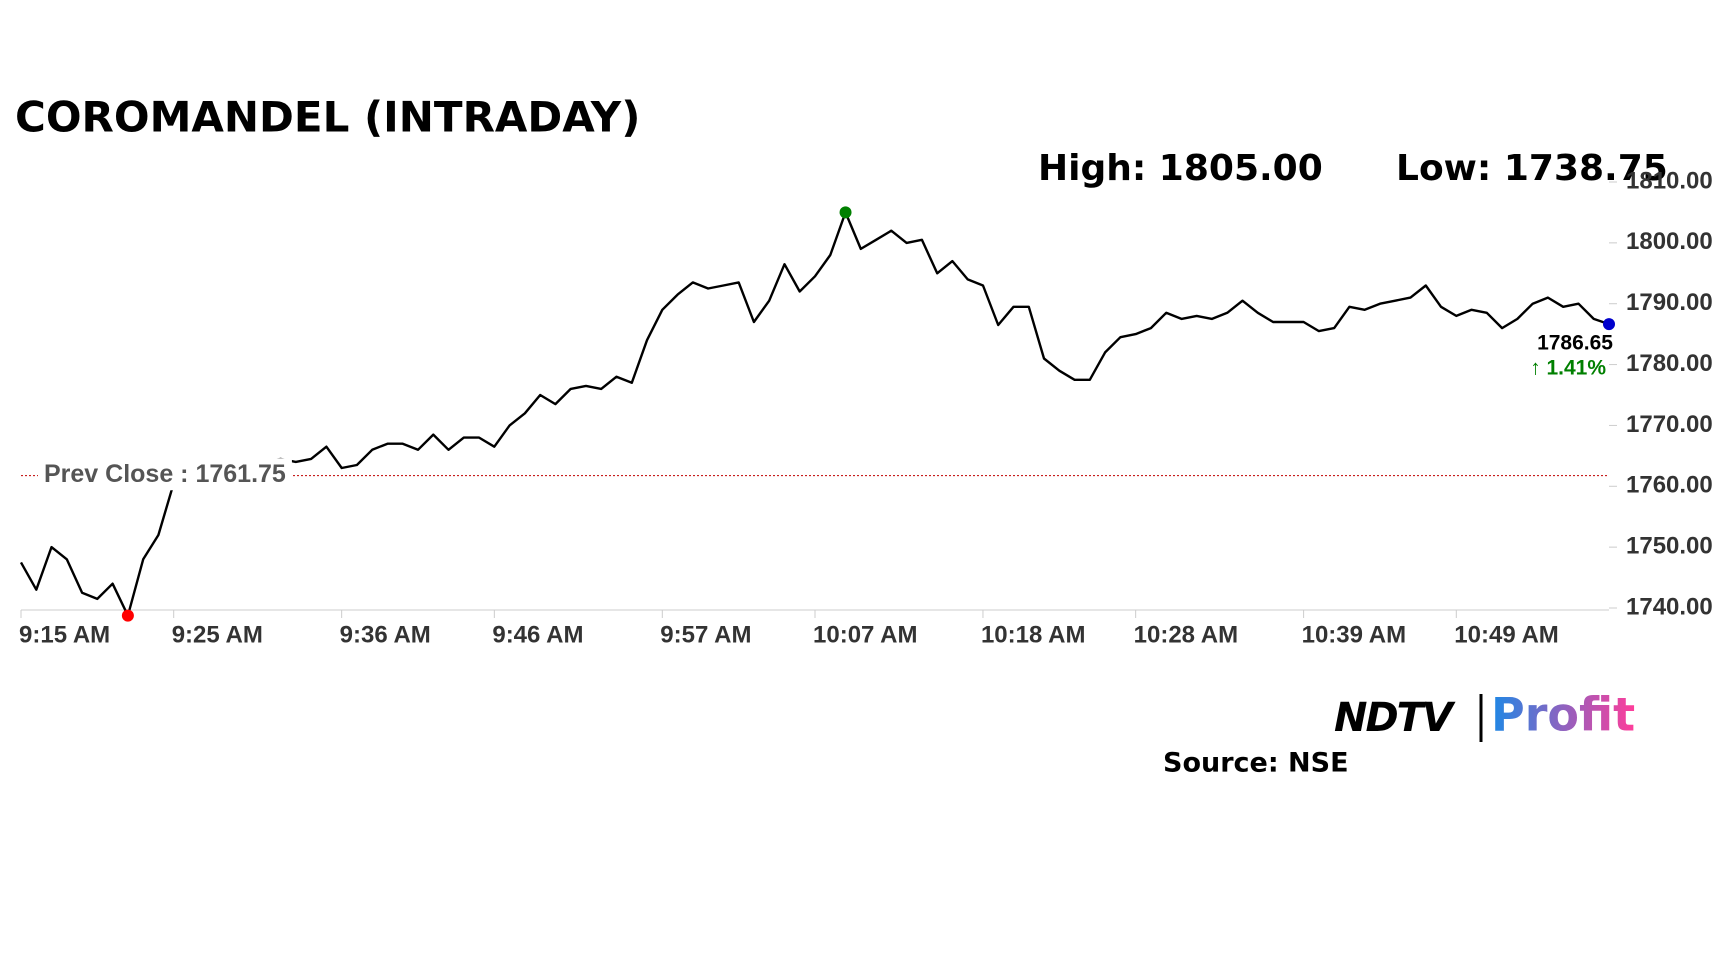  I want to click on low-label: Low: 1738.75, so click(1532, 168).